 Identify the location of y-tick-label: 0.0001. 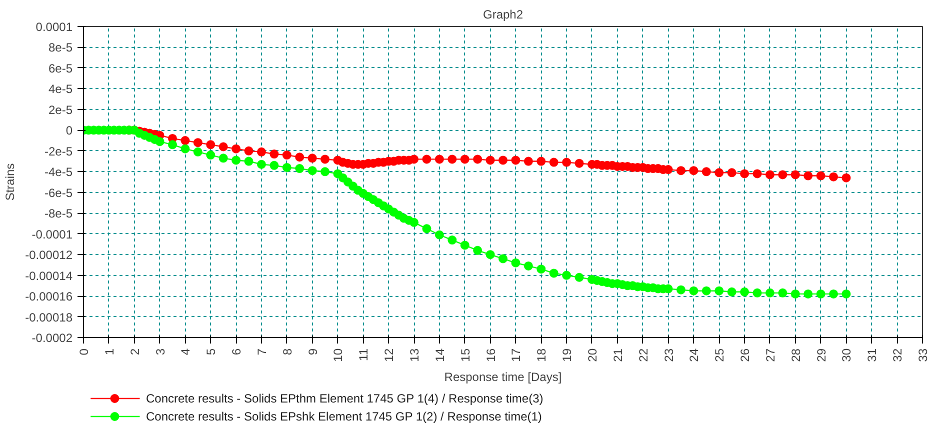
(54, 27).